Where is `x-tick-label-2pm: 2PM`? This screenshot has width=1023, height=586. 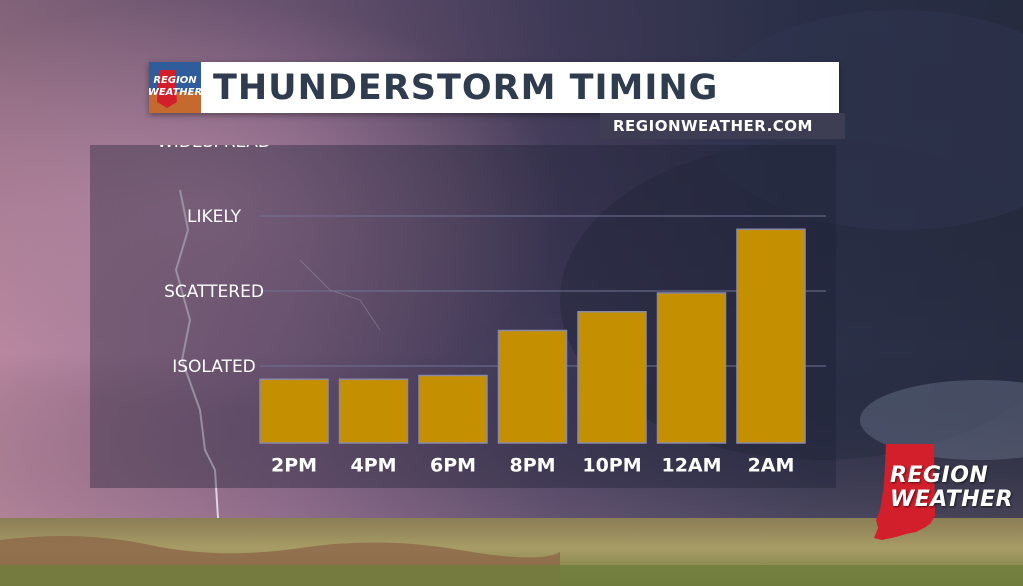 x-tick-label-2pm: 2PM is located at coordinates (294, 466).